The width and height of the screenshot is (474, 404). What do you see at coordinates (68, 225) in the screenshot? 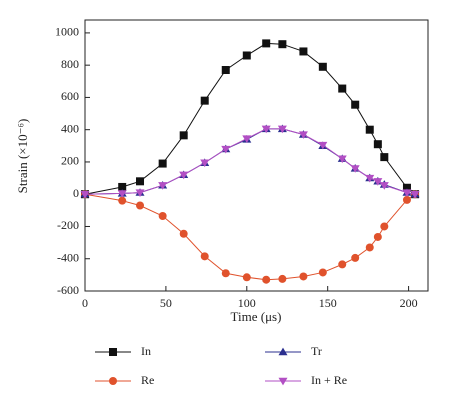
I see `y-tick-label: -200` at bounding box center [68, 225].